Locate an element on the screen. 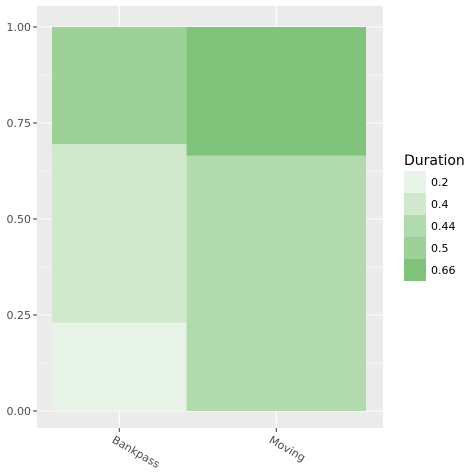  y-tick-label: 0.50 is located at coordinates (19, 219).